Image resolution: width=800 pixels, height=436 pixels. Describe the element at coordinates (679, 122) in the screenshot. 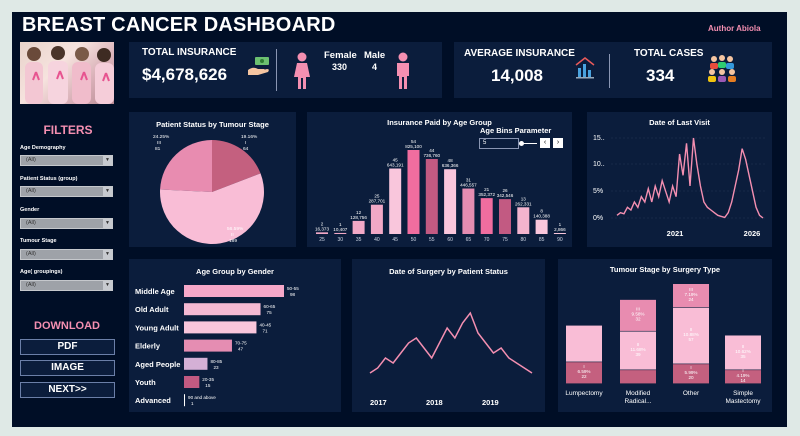

I see `last-visit-title: Date of Last Visit` at that location.